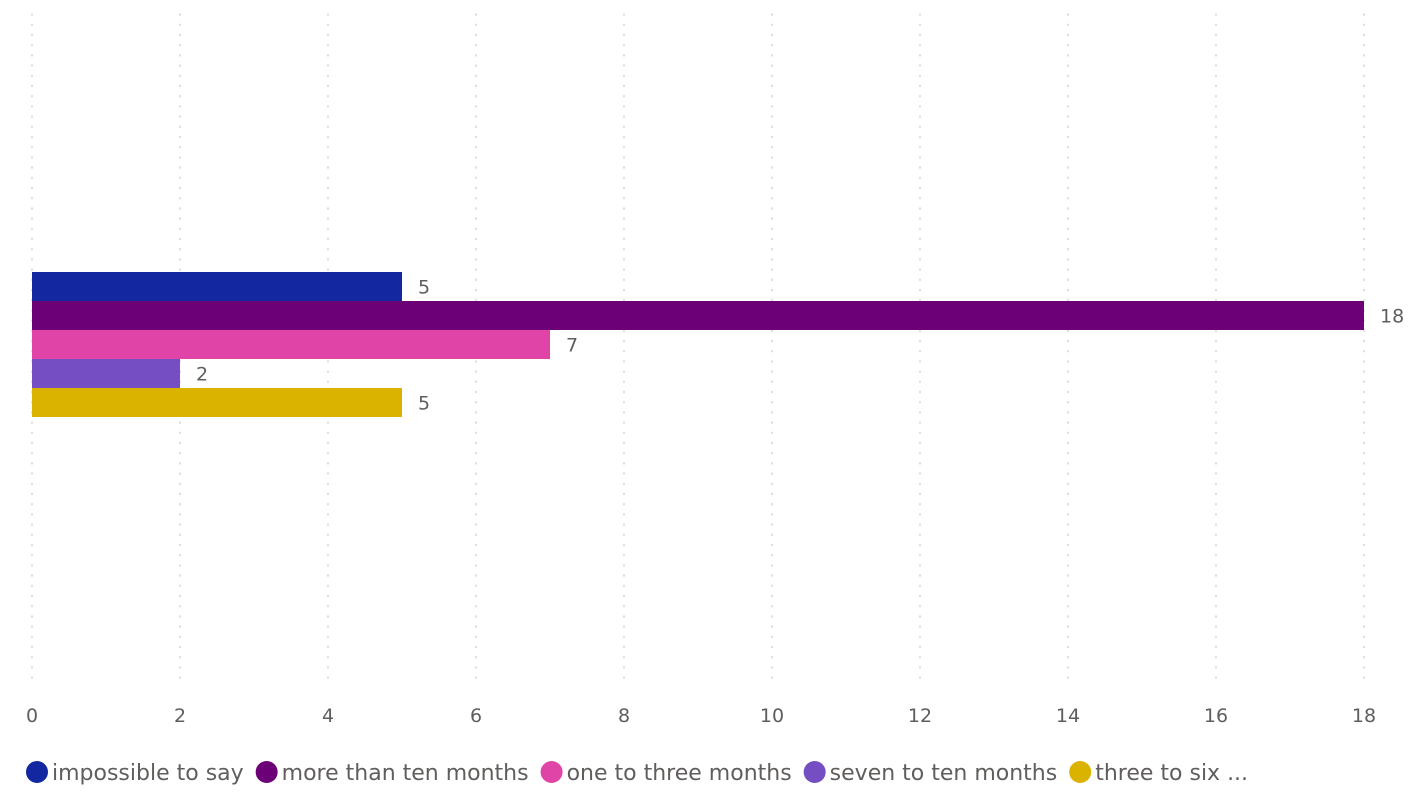 The height and width of the screenshot is (801, 1418). What do you see at coordinates (1216, 716) in the screenshot?
I see `x-tick-label: 16` at bounding box center [1216, 716].